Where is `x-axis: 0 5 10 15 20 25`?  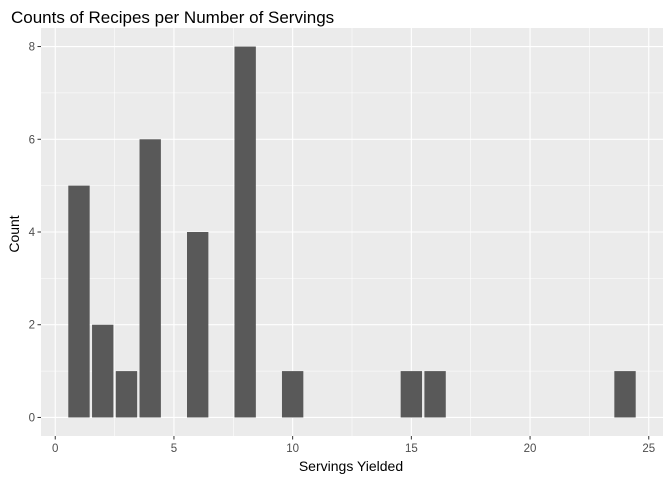 x-axis: 0 5 10 15 20 25 is located at coordinates (353, 445).